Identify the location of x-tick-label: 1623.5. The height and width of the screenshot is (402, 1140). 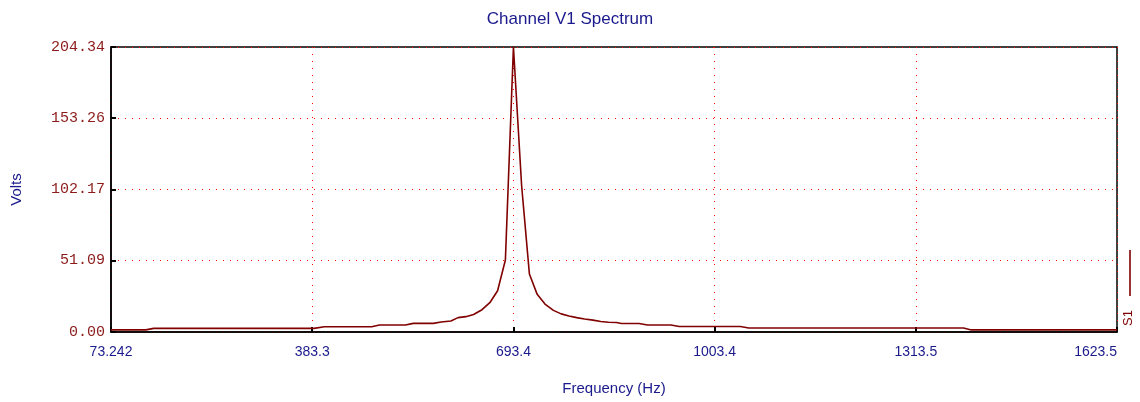
(1096, 351).